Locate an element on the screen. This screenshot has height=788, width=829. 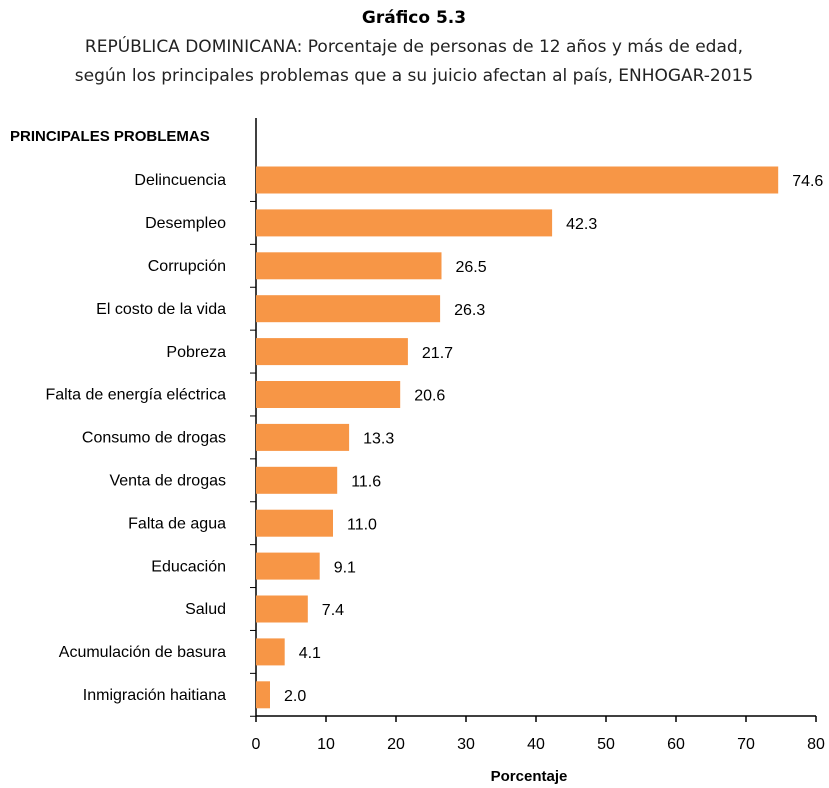
y-tick-label: Falta de energía eléctrica is located at coordinates (135, 395).